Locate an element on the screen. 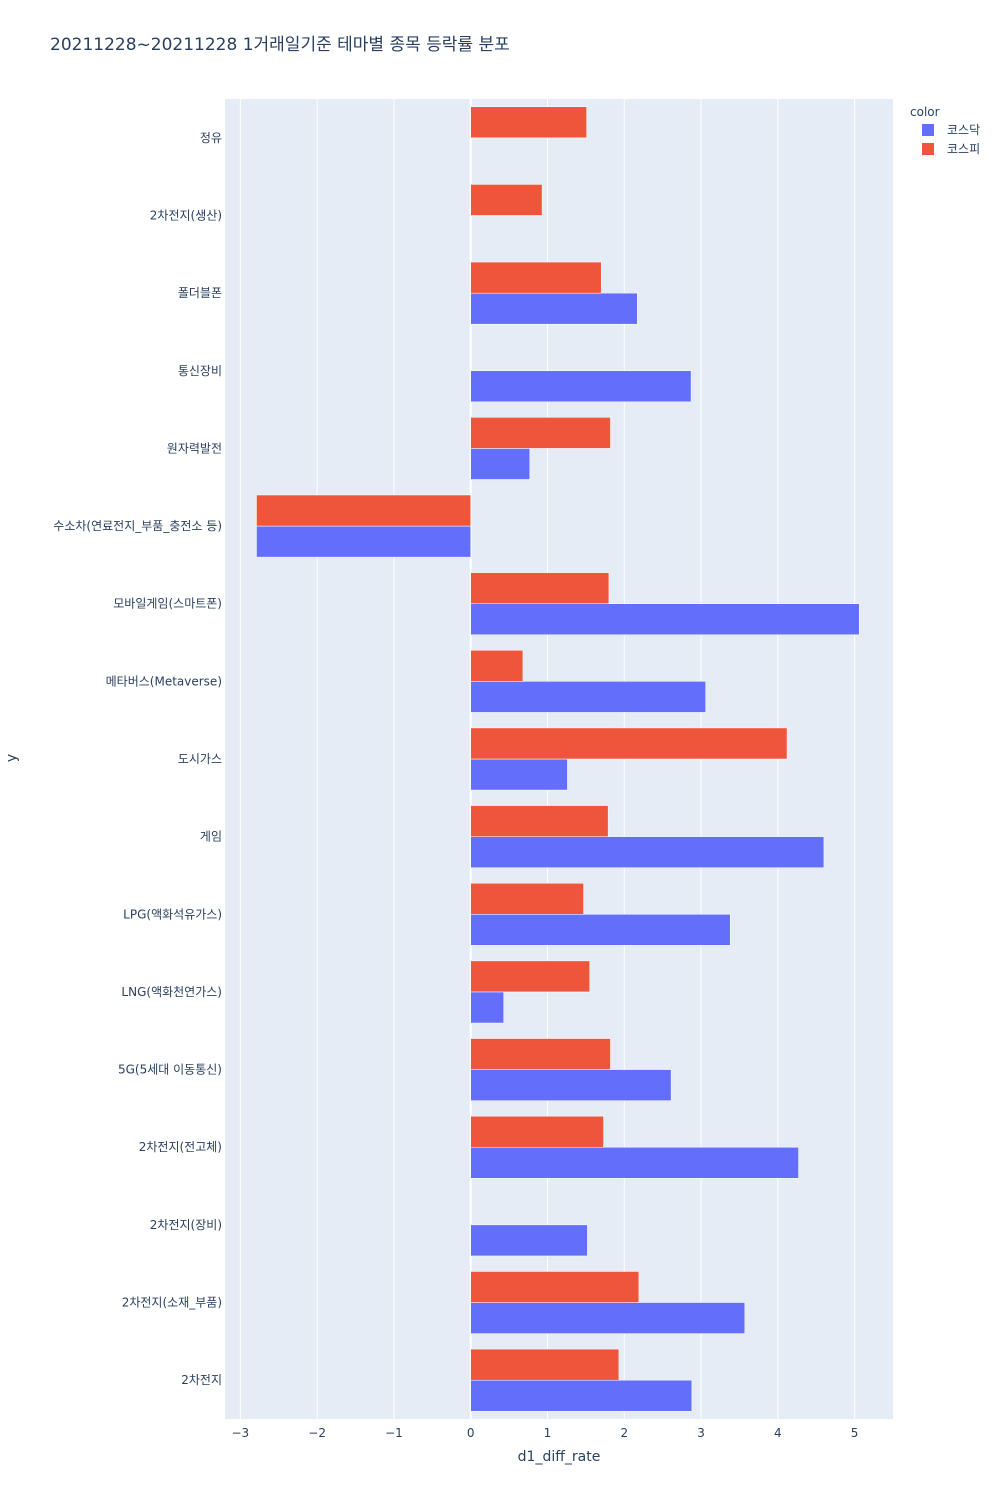 This screenshot has width=1000, height=1500. x-axis-ticks: −3 −2 −1 0 1 2 3 4 5 is located at coordinates (545, 1433).